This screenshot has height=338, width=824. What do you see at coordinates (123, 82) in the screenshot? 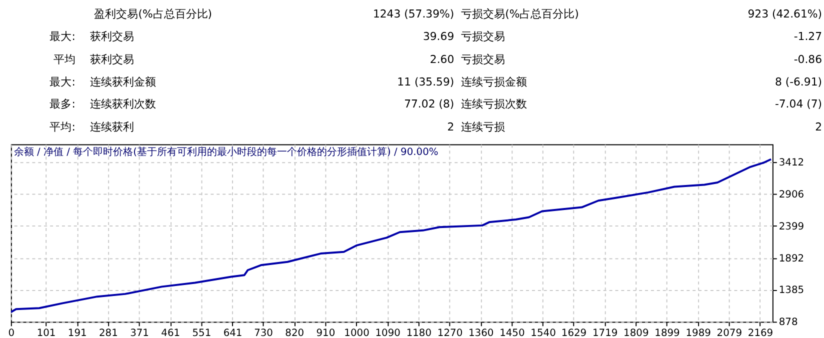
I see `text: 连续获利金额` at bounding box center [123, 82].